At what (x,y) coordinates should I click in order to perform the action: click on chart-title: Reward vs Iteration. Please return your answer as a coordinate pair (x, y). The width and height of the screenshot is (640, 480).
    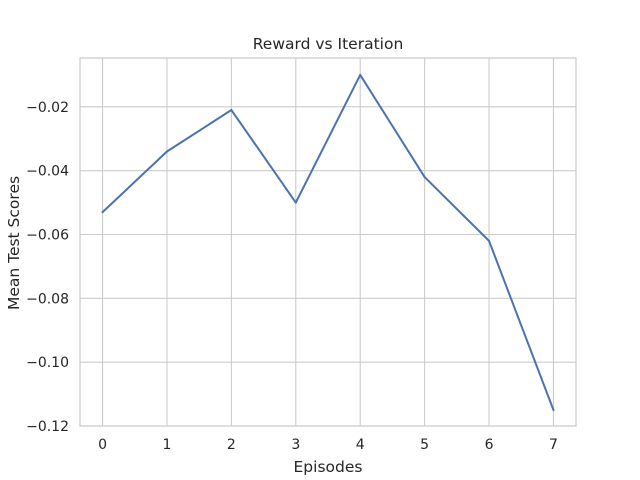
    Looking at the image, I should click on (328, 44).